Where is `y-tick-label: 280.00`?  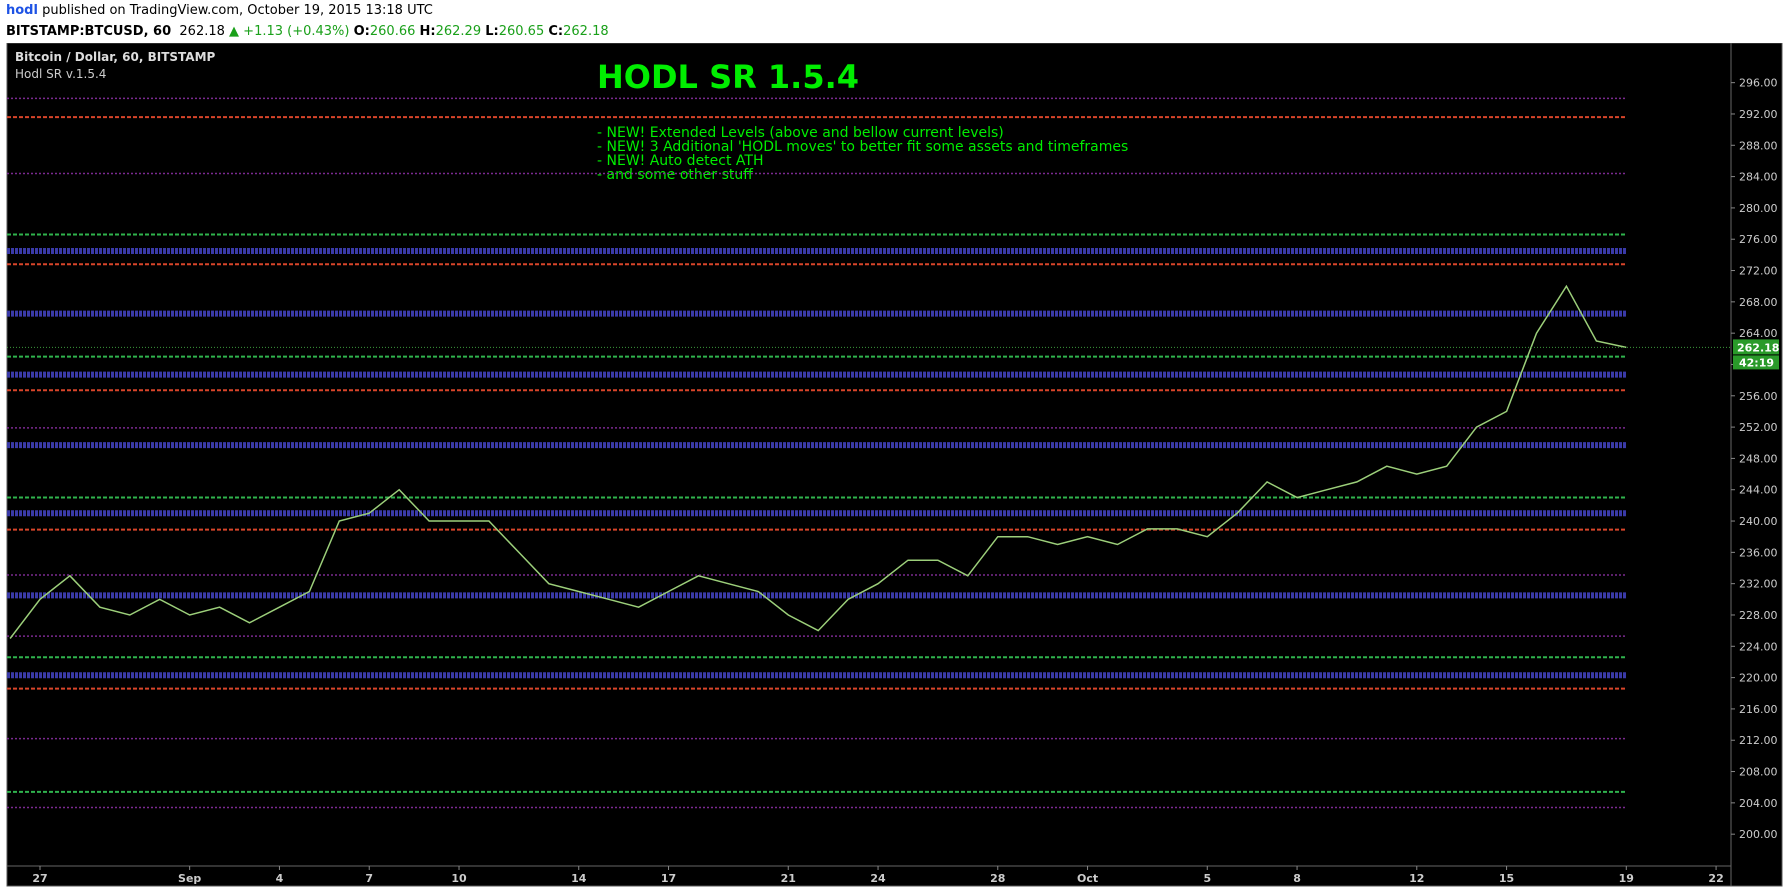
y-tick-label: 280.00 is located at coordinates (1758, 208).